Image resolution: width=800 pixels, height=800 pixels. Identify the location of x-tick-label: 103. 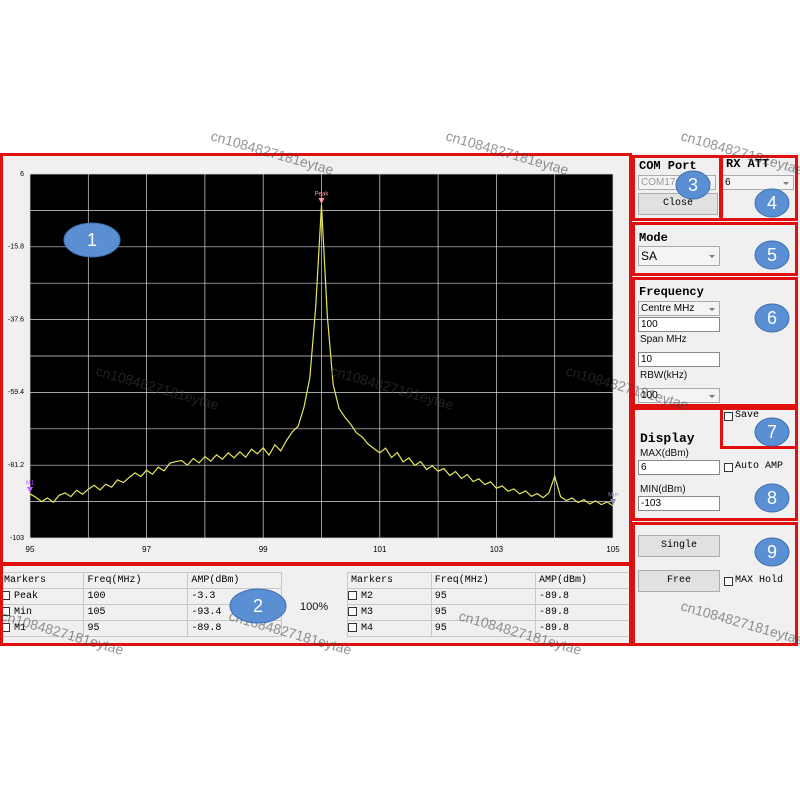
(497, 549).